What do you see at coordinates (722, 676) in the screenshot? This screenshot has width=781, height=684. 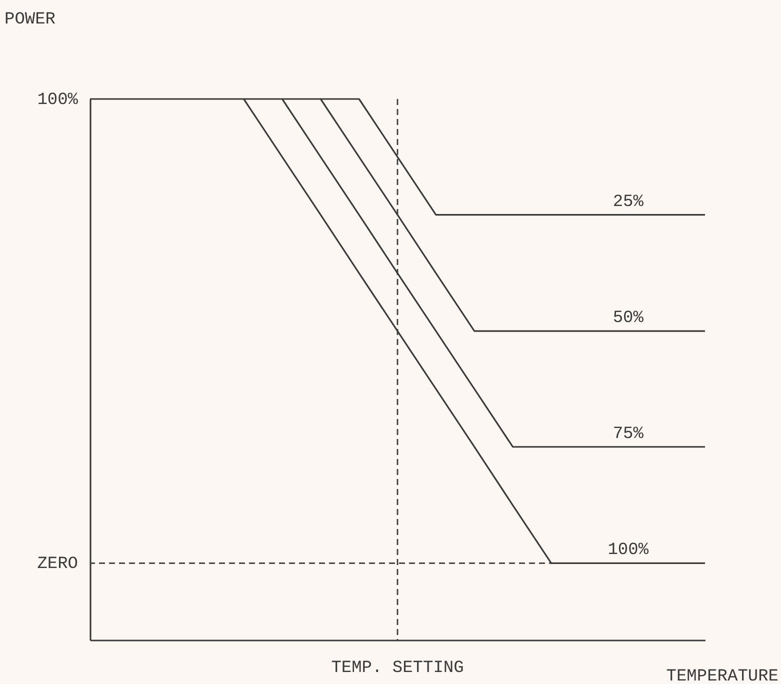 I see `x-axis-title: TEMPERATURE` at bounding box center [722, 676].